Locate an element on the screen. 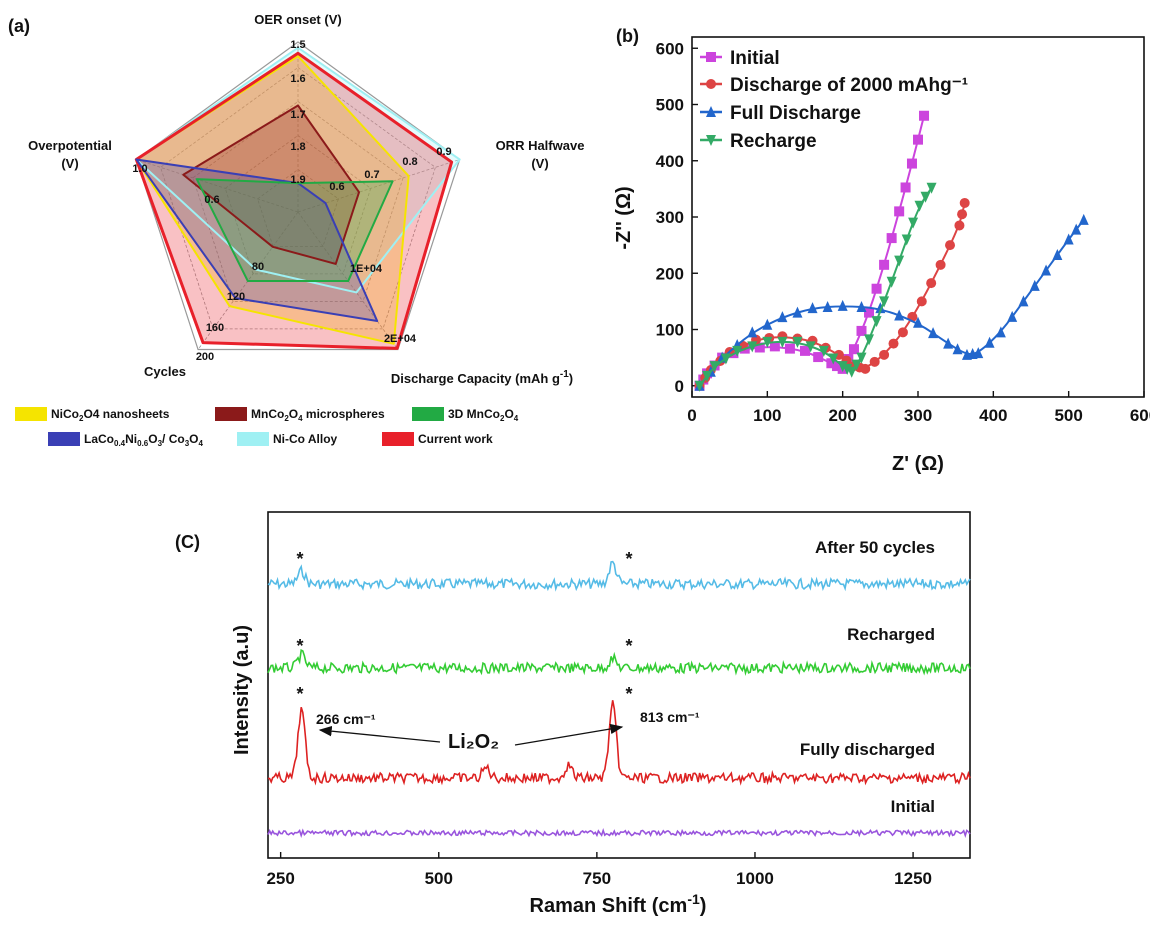 Image resolution: width=1150 pixels, height=930 pixels. legend-label-part: / Co is located at coordinates (173, 439).